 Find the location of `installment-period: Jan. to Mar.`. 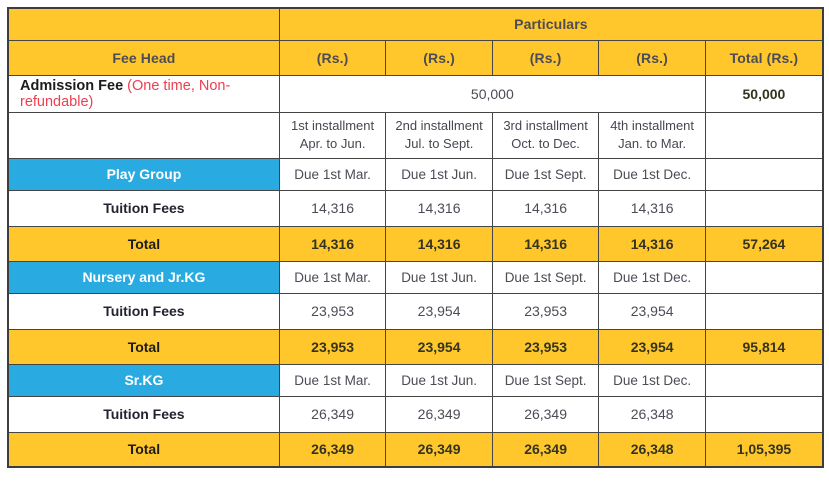

installment-period: Jan. to Mar. is located at coordinates (652, 143).